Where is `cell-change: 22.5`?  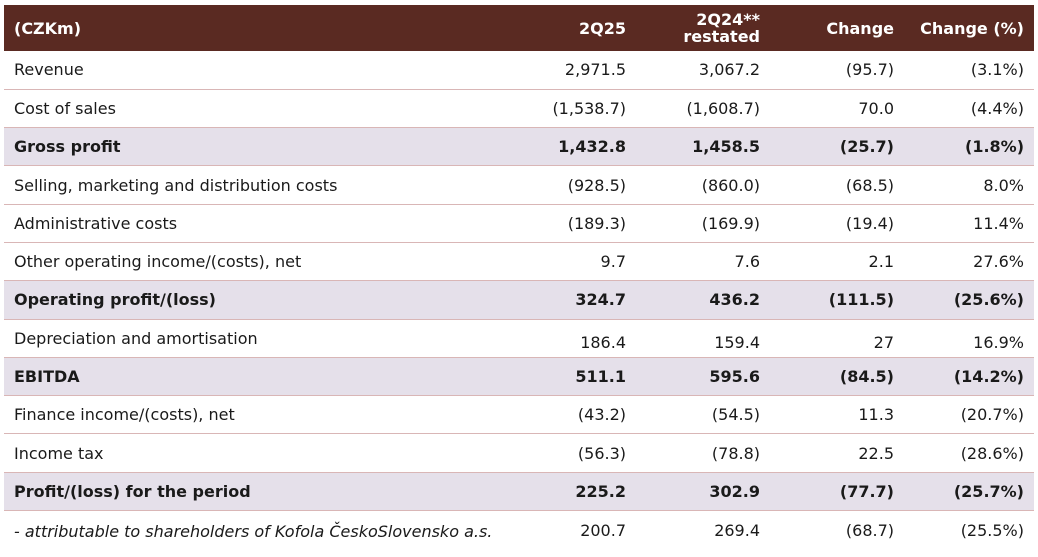
cell-change: 22.5 is located at coordinates (876, 453).